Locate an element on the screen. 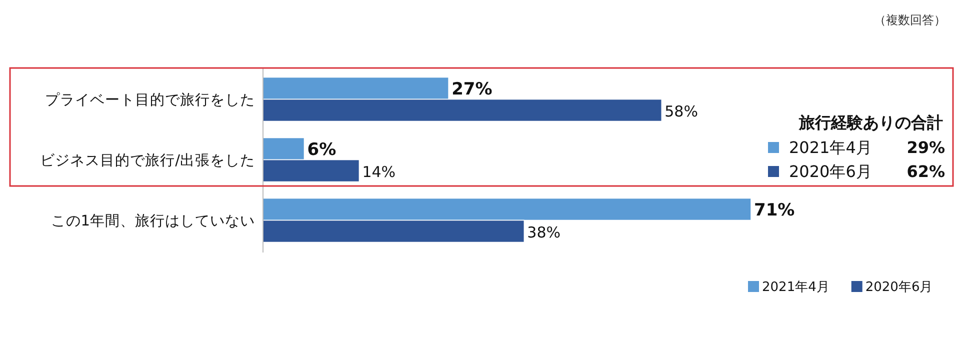 This screenshot has height=350, width=960. text: 62% is located at coordinates (925, 171).